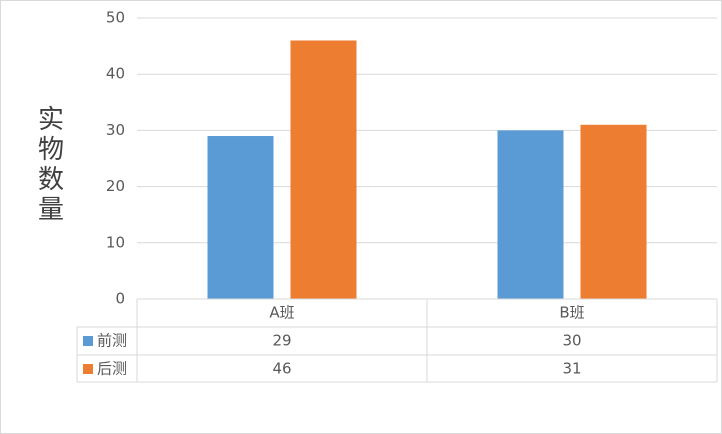 This screenshot has width=722, height=434. Describe the element at coordinates (281, 341) in the screenshot. I see `table-value: 29` at that location.